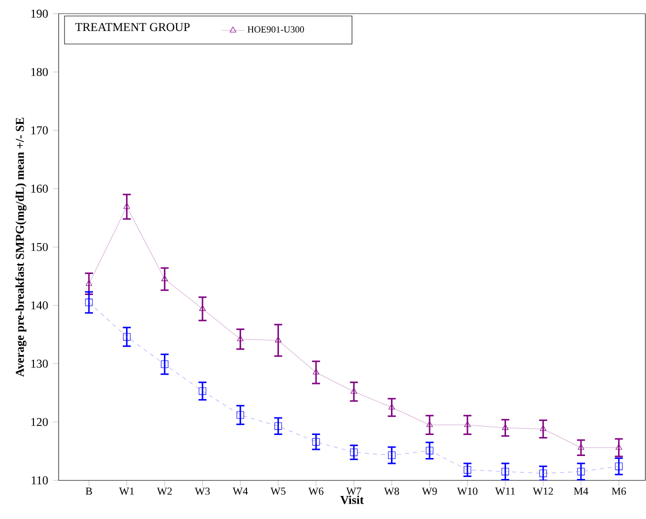 Image resolution: width=646 pixels, height=519 pixels. I want to click on y-tick-label: 180, so click(39, 72).